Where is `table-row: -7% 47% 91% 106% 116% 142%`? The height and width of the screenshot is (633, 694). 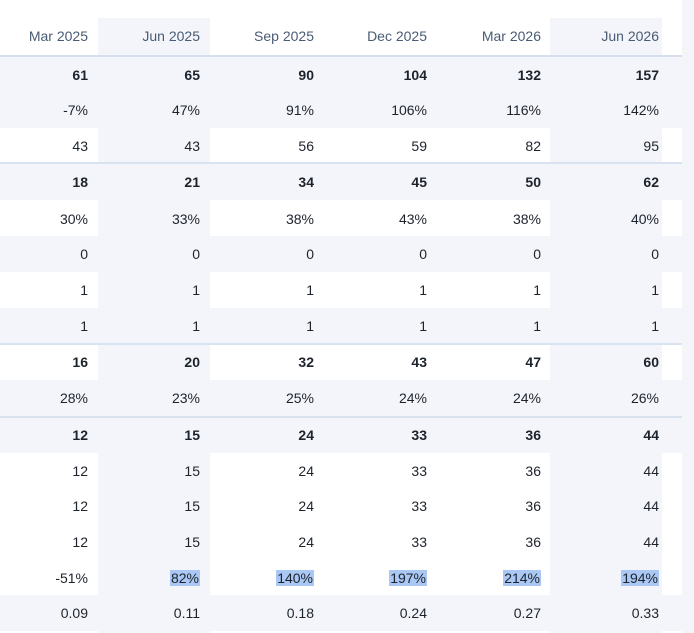
table-row: -7% 47% 91% 106% 116% 142% is located at coordinates (341, 110).